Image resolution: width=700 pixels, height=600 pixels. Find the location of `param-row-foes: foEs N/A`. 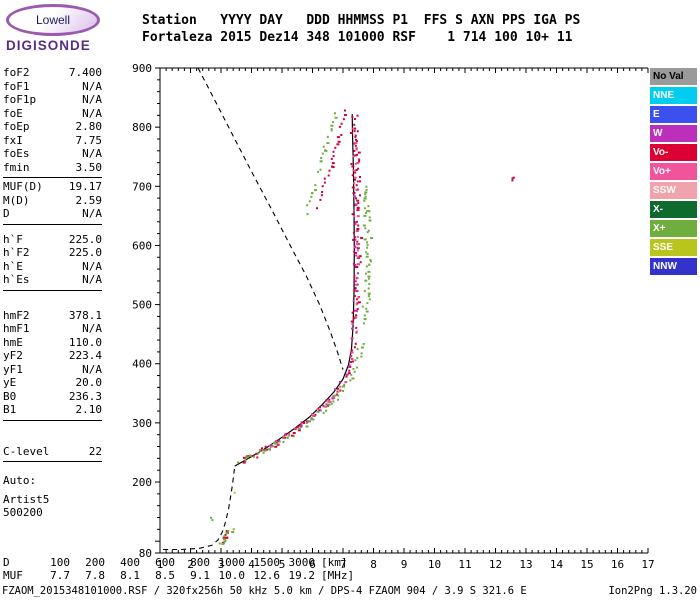

param-row-foes: foEs N/A is located at coordinates (52, 154).